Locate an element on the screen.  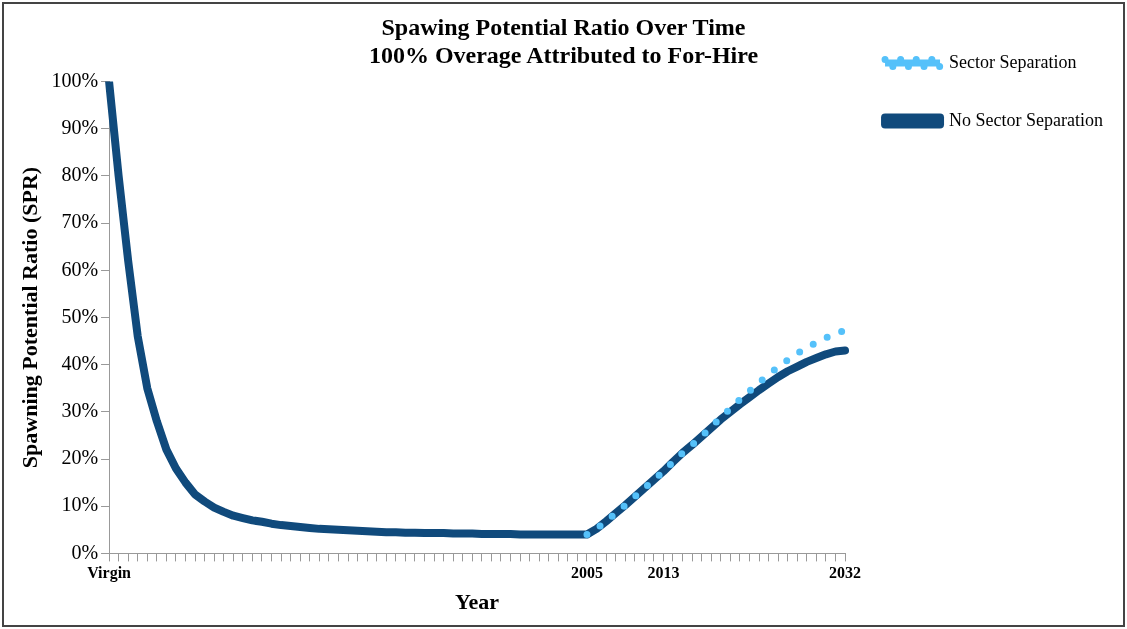
x-axis-title: Year is located at coordinates (477, 602).